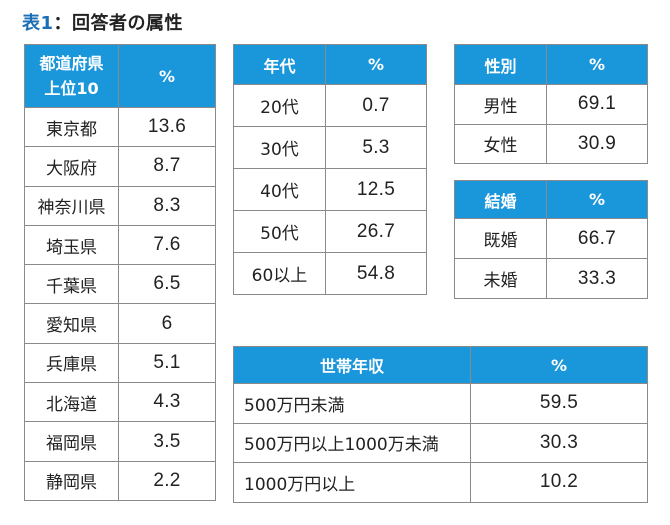 The width and height of the screenshot is (670, 525). I want to click on marriage-table: 結婚 % 既婚 66.7 未婚 33.3, so click(551, 239).